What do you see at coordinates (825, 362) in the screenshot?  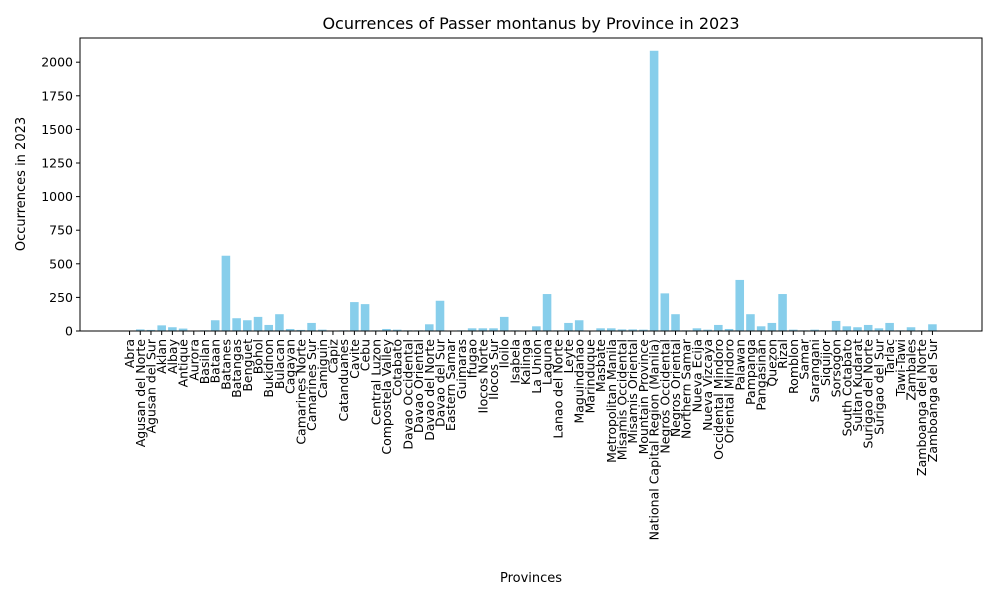 I see `x-tick-label: Siquijor` at bounding box center [825, 362].